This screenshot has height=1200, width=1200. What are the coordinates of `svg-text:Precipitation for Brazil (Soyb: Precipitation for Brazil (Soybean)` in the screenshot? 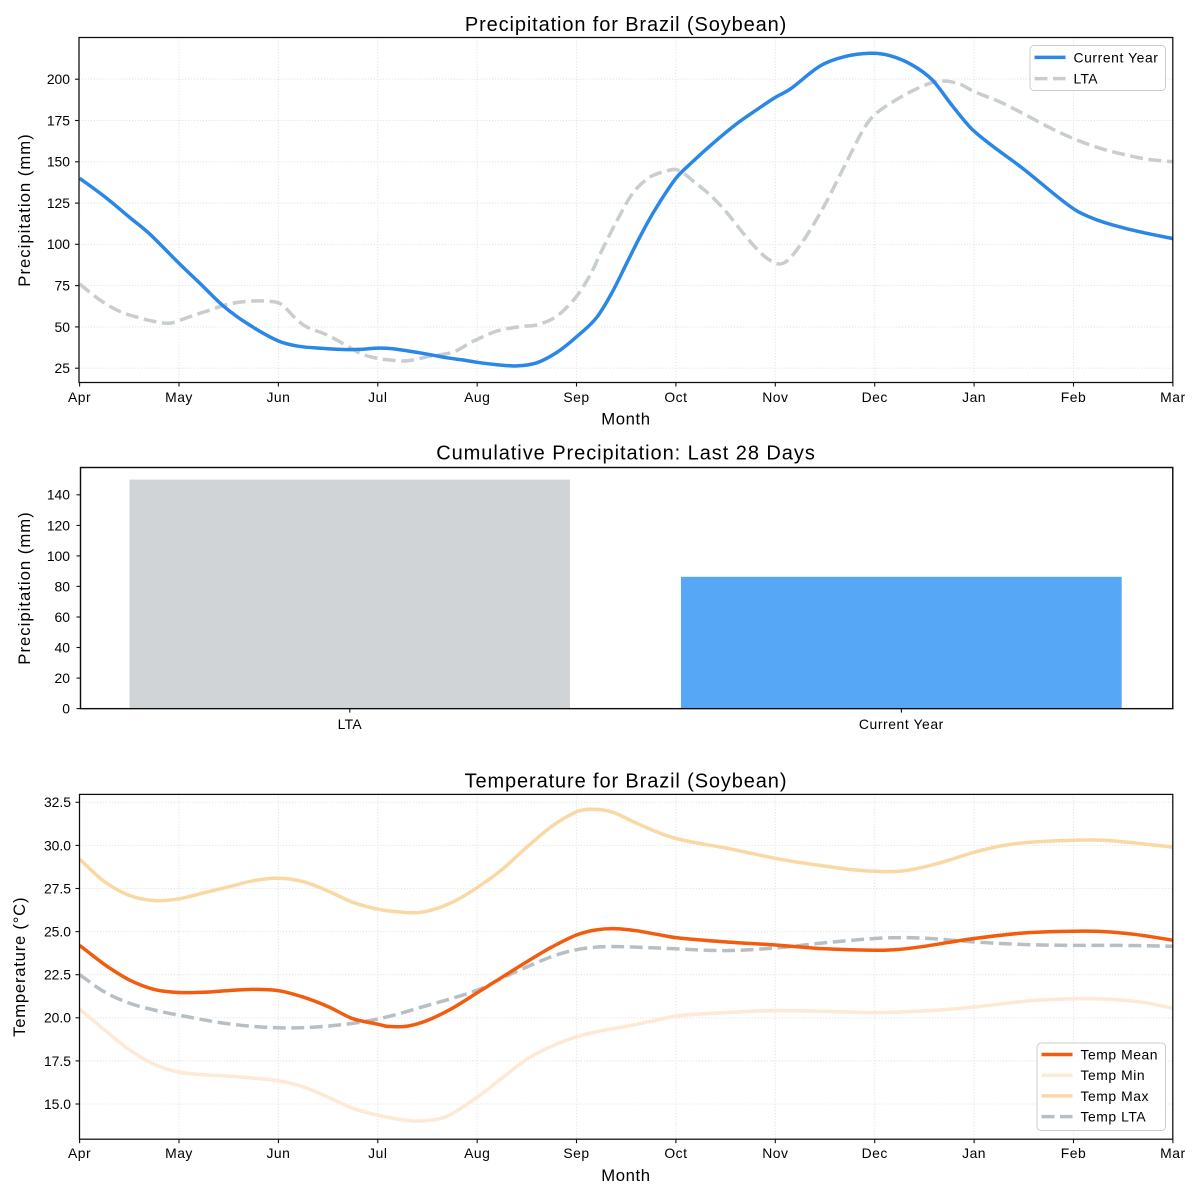 It's located at (626, 25).